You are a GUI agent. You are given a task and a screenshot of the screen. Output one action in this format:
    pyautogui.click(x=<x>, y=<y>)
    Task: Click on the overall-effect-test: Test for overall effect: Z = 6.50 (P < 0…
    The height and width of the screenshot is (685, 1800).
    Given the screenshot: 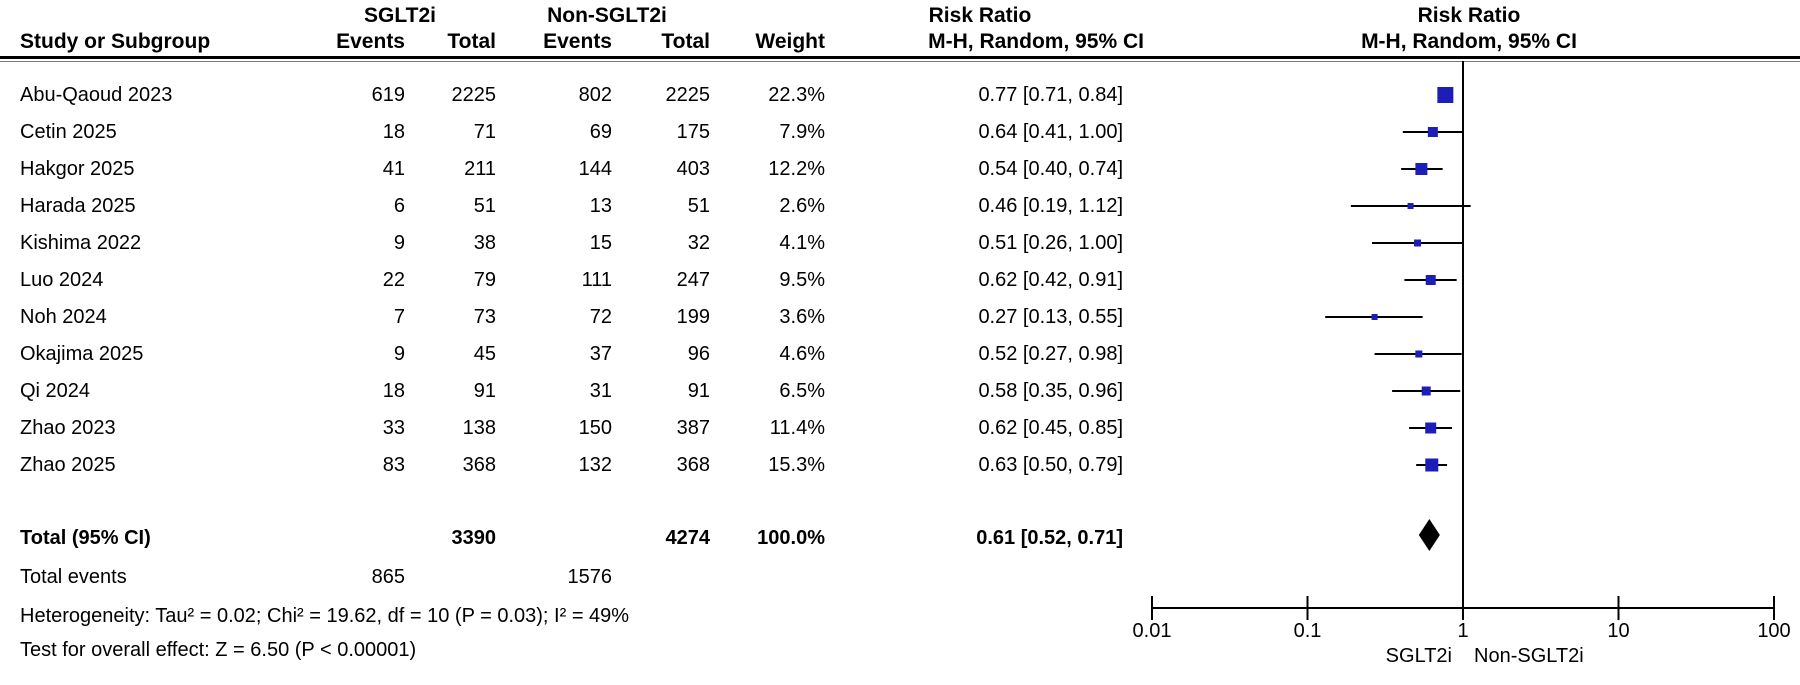 What is the action you would take?
    pyautogui.click(x=218, y=650)
    